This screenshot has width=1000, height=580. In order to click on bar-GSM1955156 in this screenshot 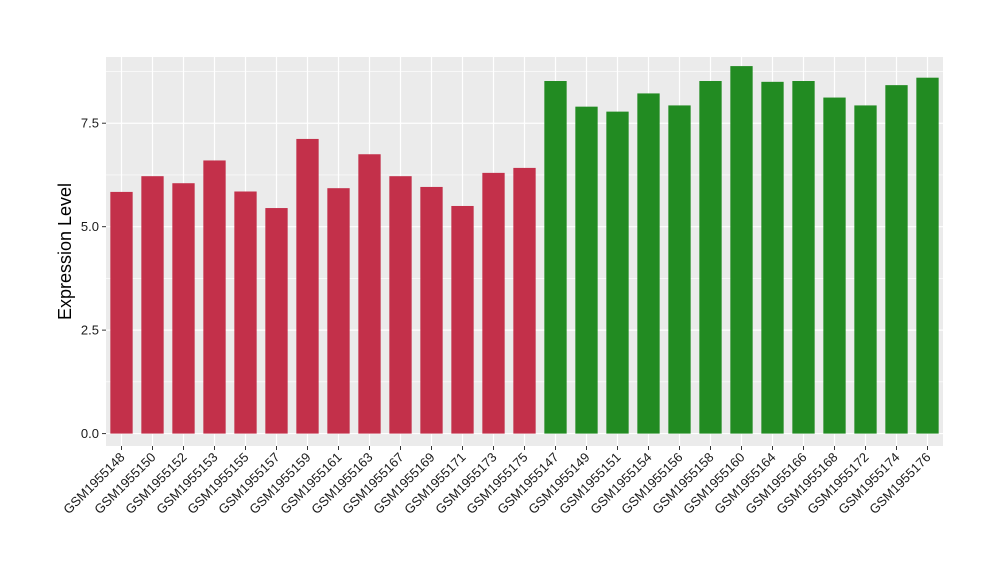, I will do `click(679, 269)`.